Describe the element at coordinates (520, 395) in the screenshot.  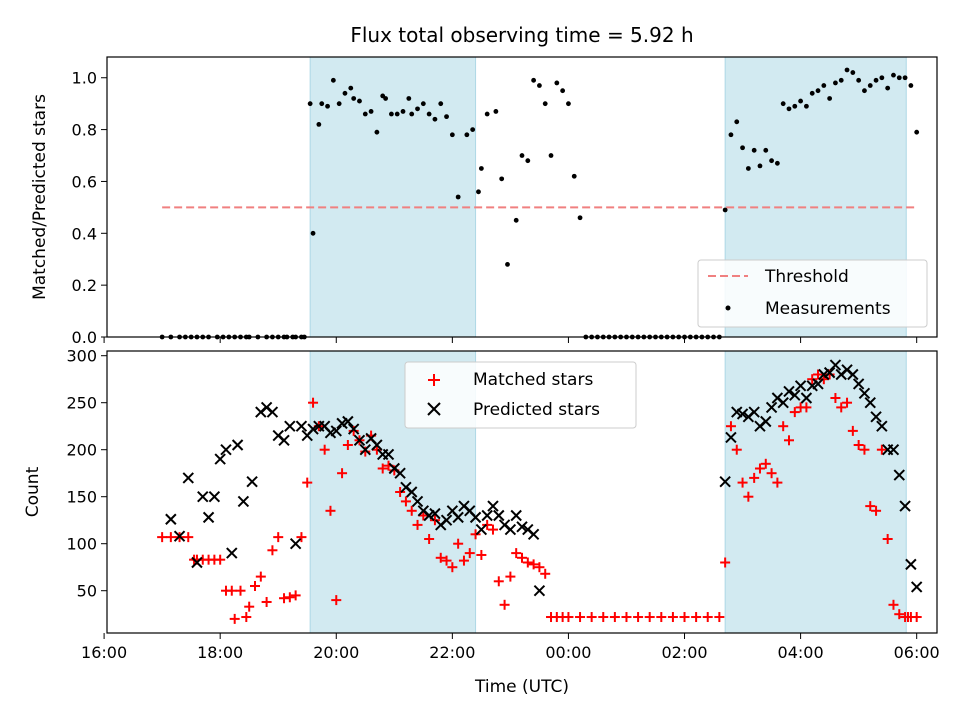
I see `bottom-legend: Matched stars Predicted stars` at that location.